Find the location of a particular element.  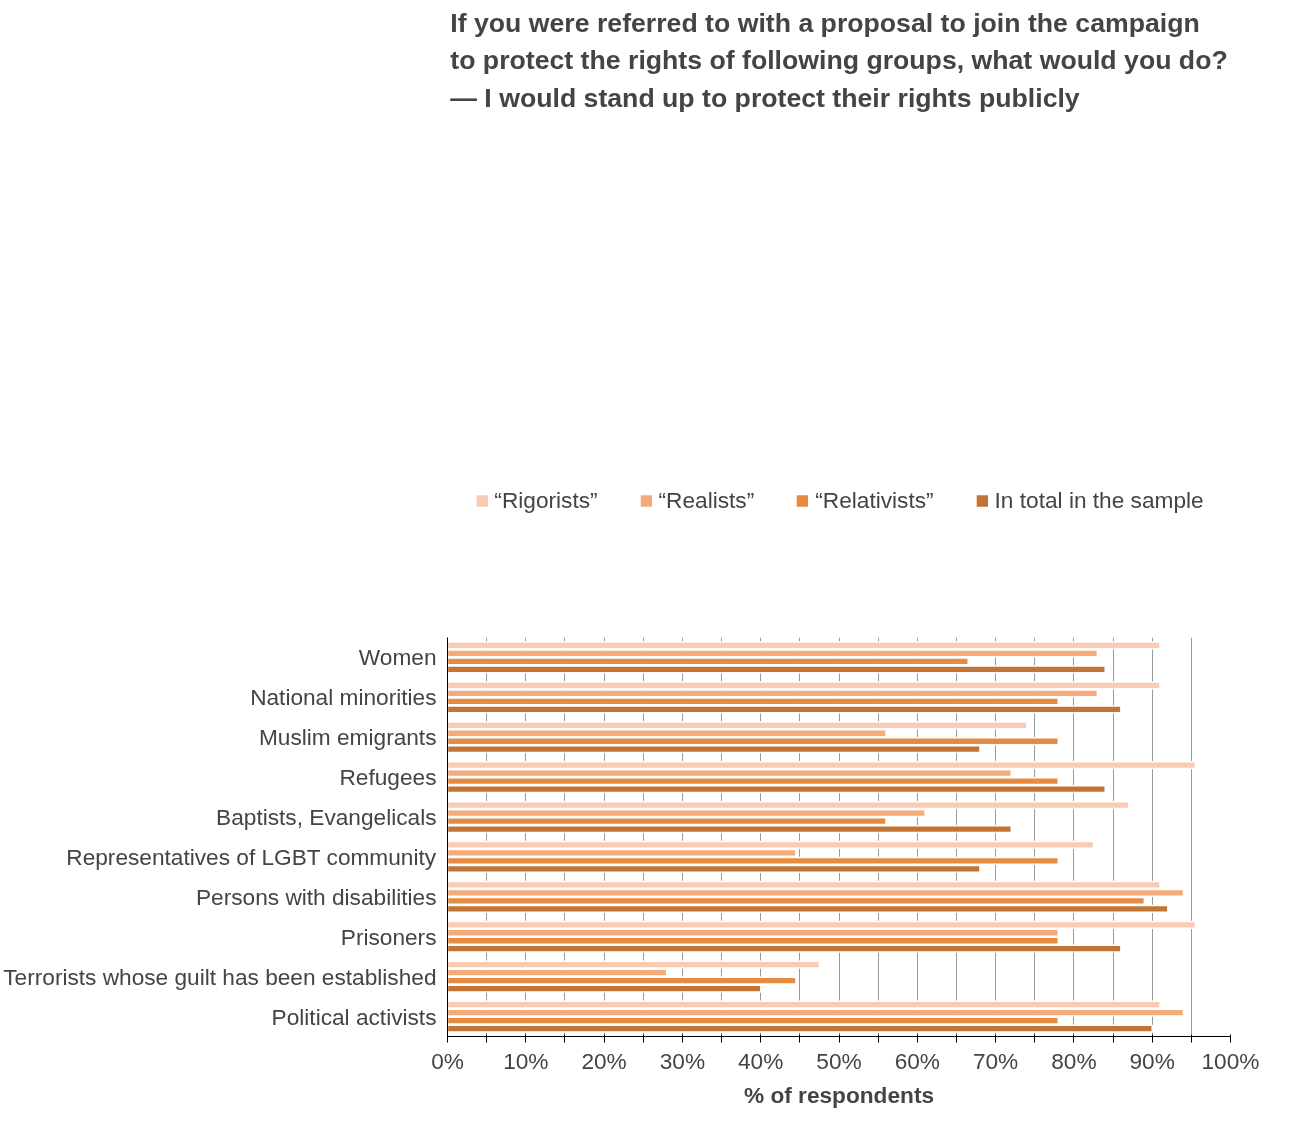

y-tick-label: Political activists is located at coordinates (354, 1016).